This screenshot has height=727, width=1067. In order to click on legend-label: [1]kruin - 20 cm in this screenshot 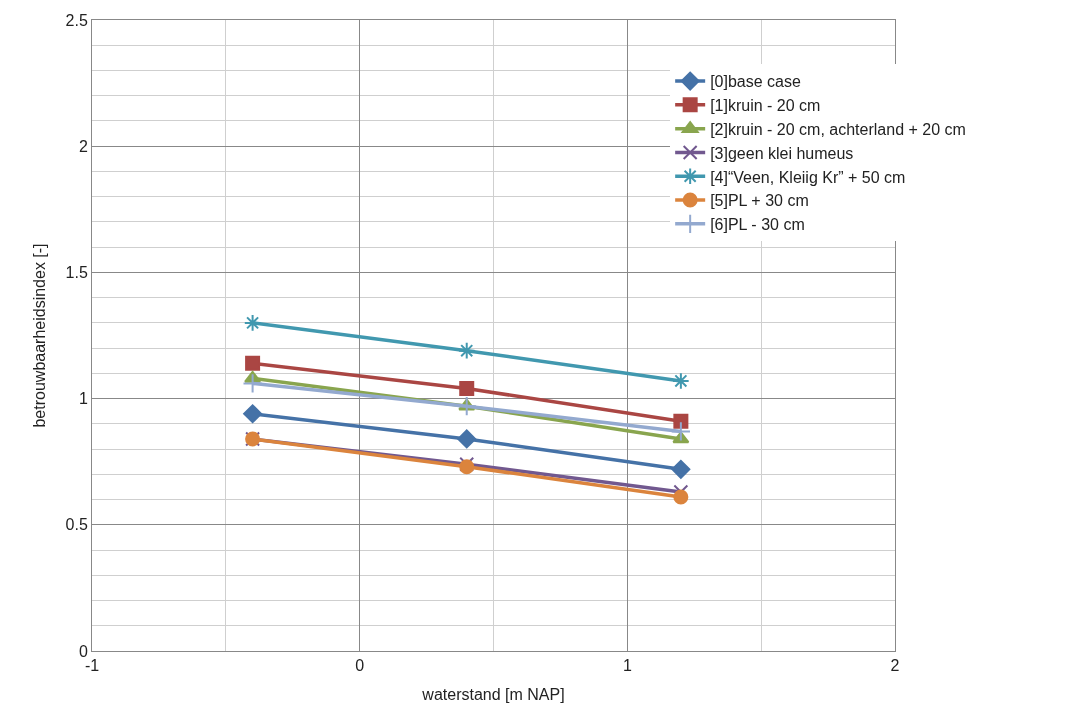, I will do `click(765, 106)`.